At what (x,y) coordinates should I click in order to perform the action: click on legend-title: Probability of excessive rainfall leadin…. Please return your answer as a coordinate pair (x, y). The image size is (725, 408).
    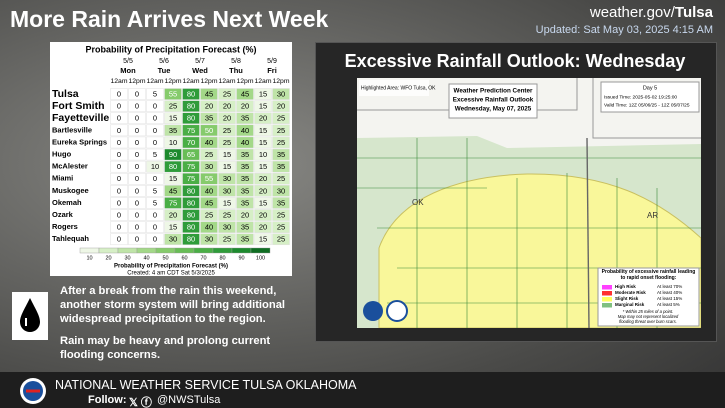
    Looking at the image, I should click on (648, 275).